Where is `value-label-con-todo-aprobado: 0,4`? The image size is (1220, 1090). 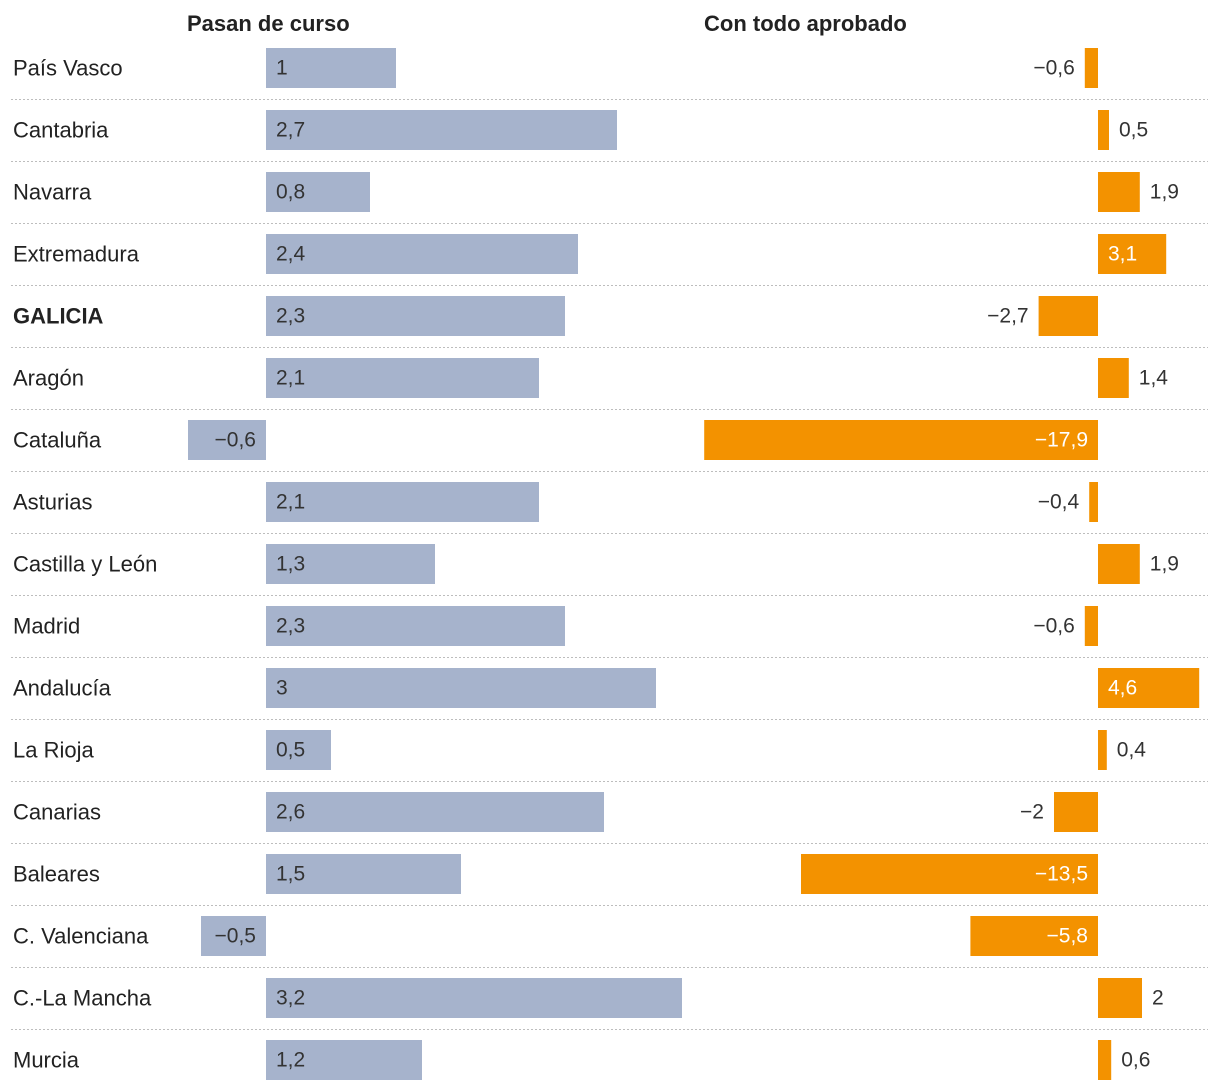 value-label-con-todo-aprobado: 0,4 is located at coordinates (1132, 750).